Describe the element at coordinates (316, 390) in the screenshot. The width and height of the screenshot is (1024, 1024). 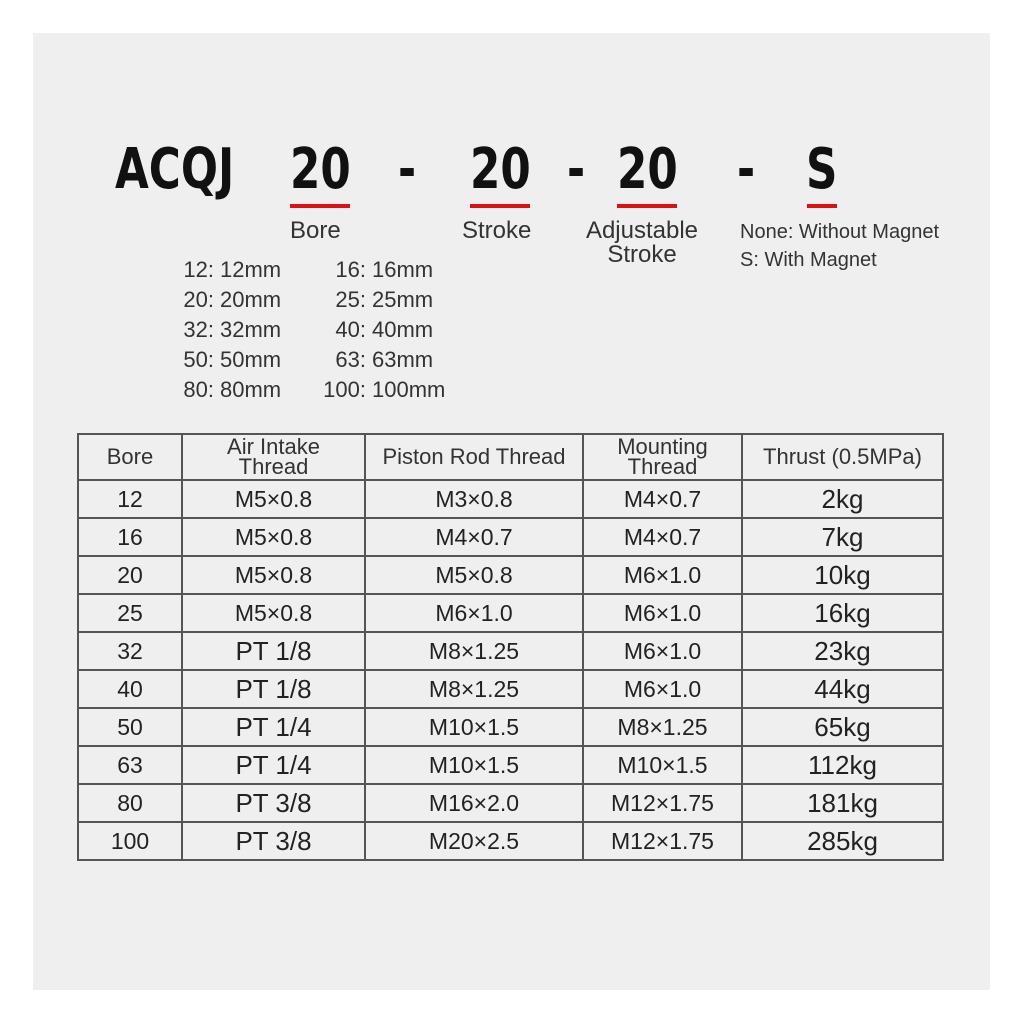
I see `bore-size-row: 80: 80mm 100: 100mm` at that location.